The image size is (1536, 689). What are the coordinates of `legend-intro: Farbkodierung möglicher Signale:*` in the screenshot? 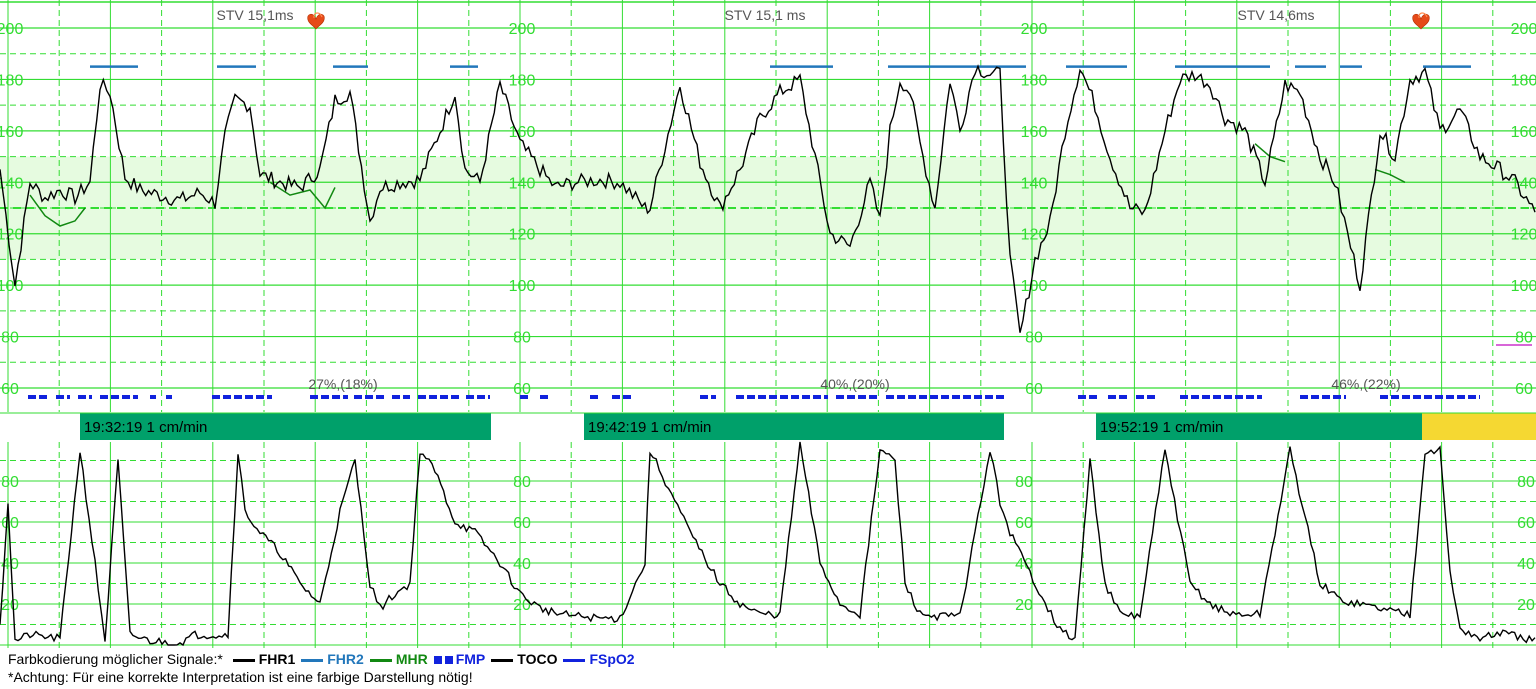 It's located at (115, 659).